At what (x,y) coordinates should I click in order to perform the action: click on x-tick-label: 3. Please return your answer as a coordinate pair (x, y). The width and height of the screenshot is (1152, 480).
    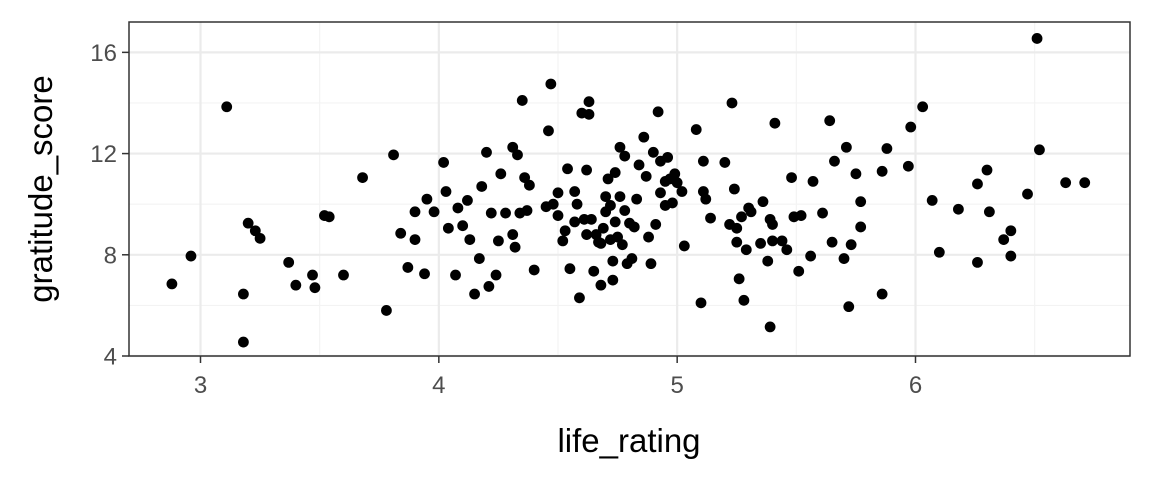
    Looking at the image, I should click on (200, 385).